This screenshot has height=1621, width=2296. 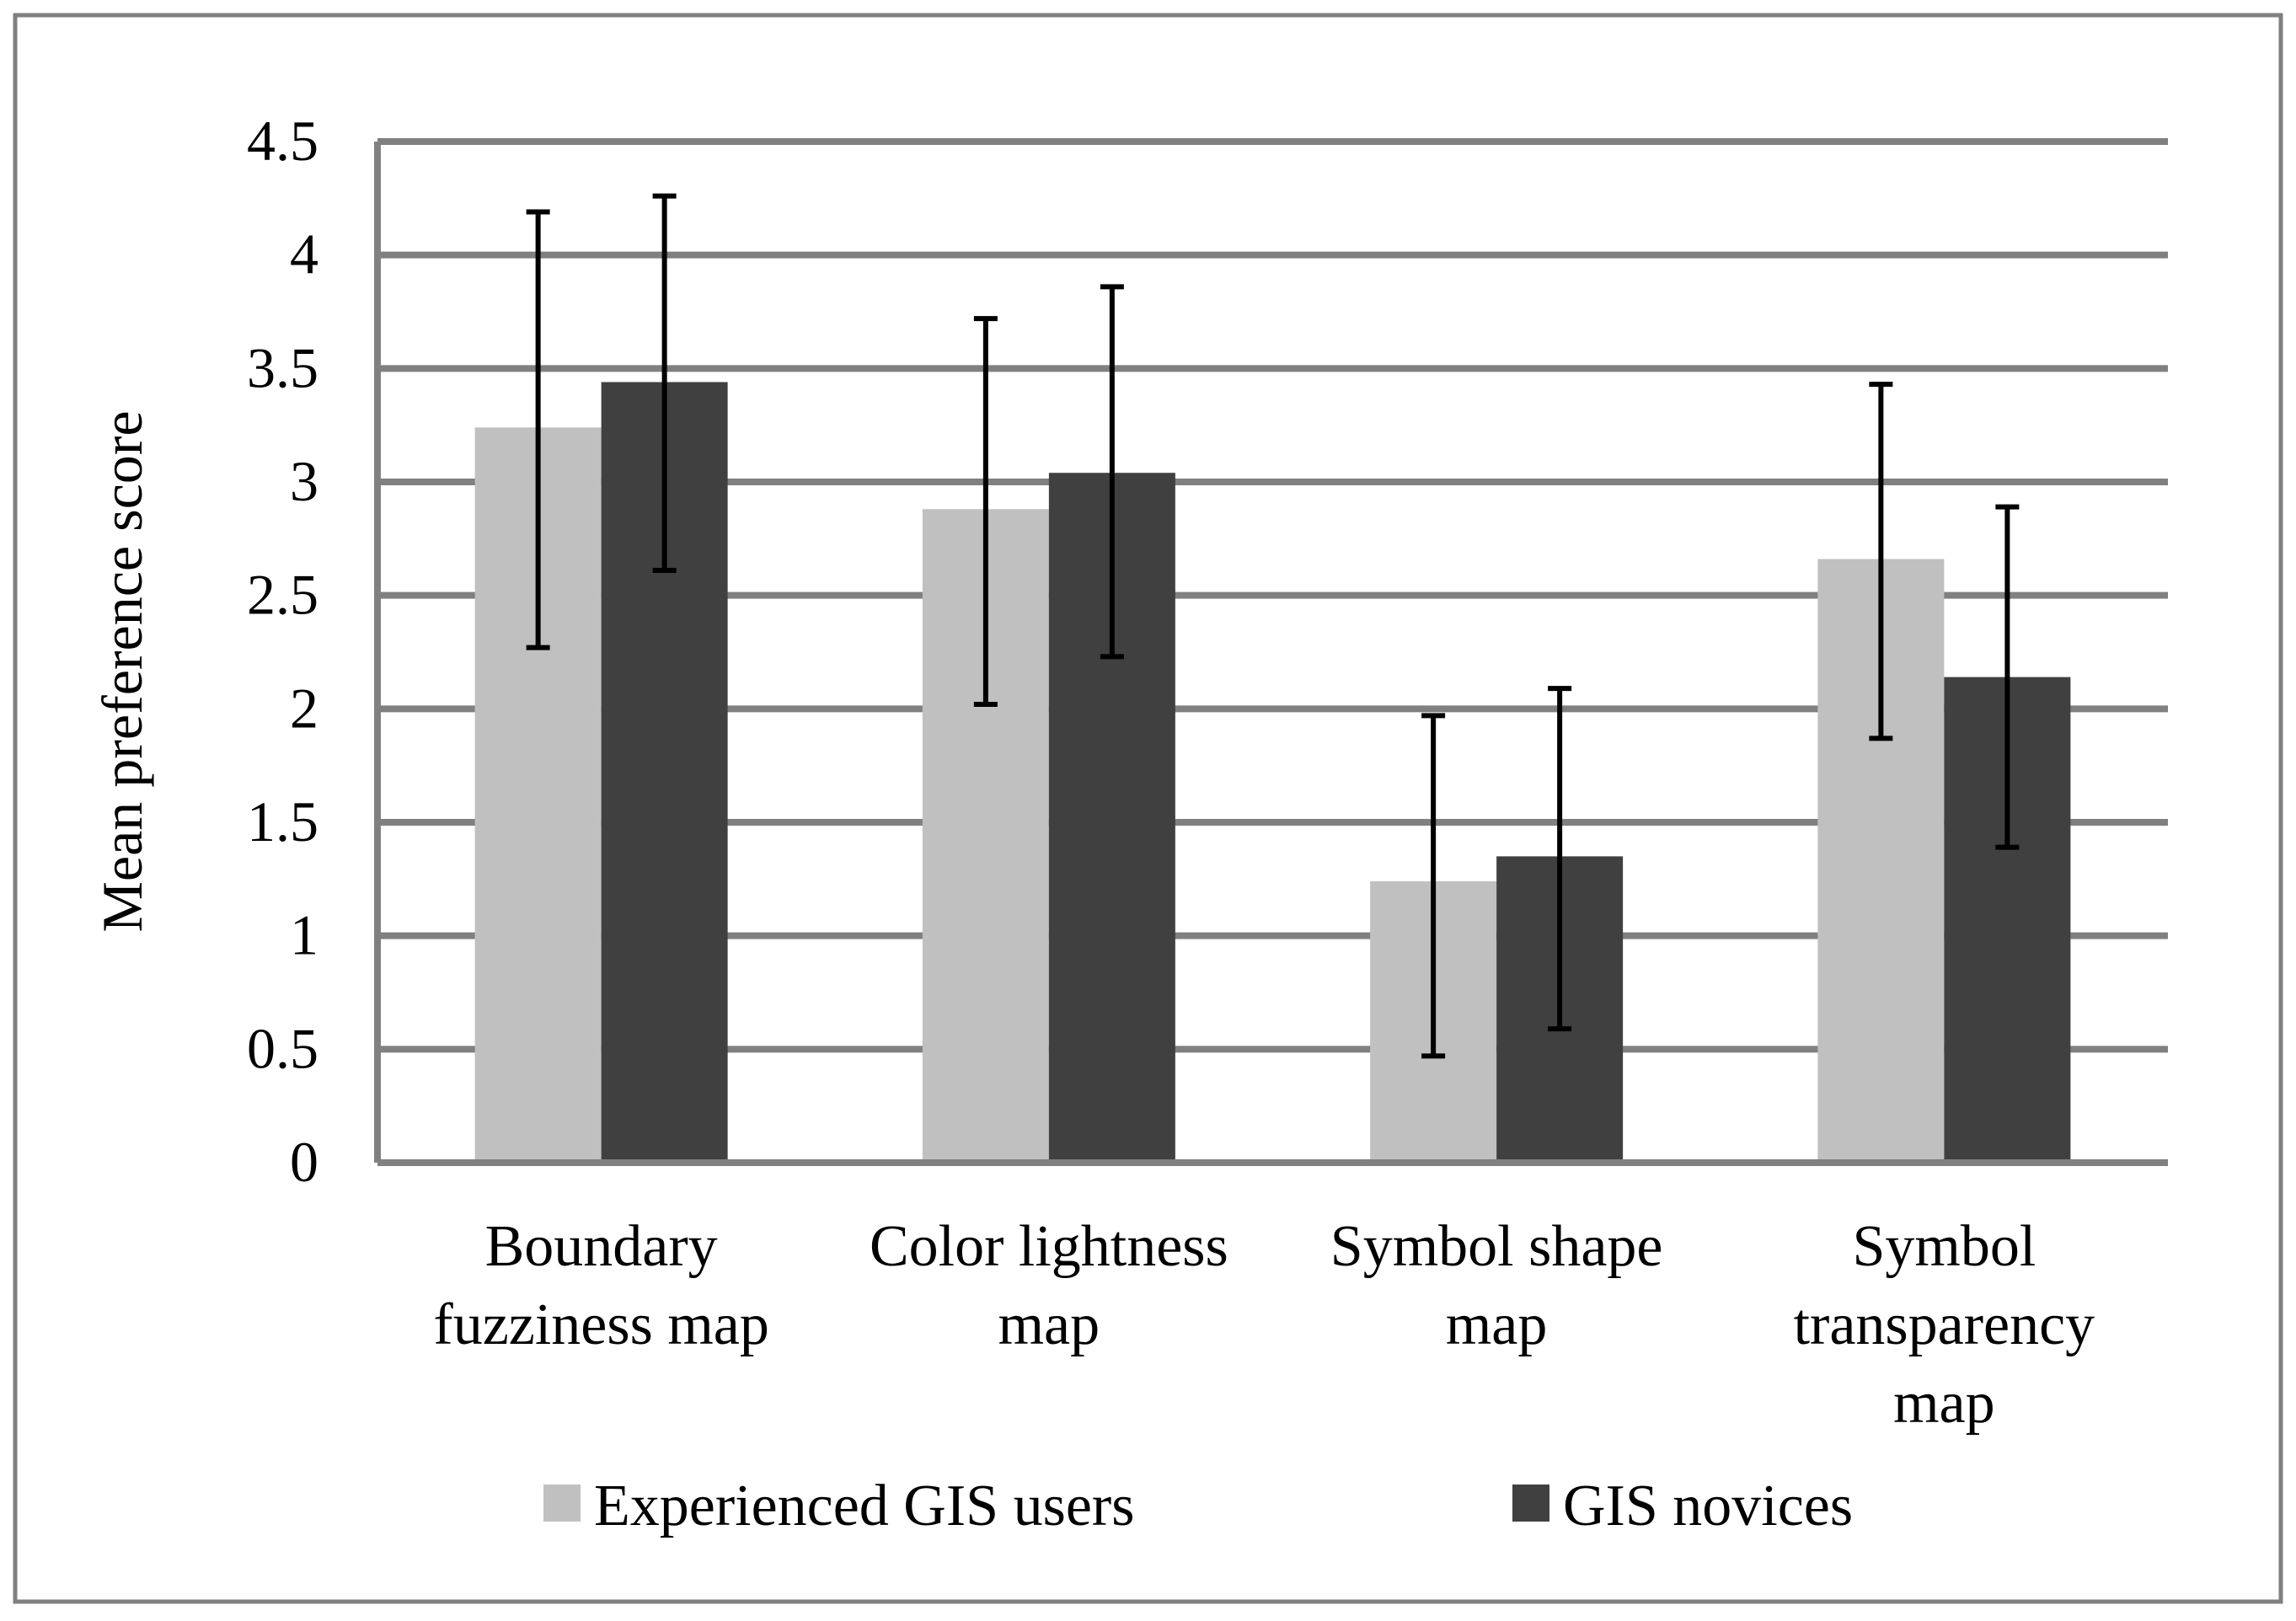 I want to click on legend-label: GIS novices, so click(x=1708, y=1506).